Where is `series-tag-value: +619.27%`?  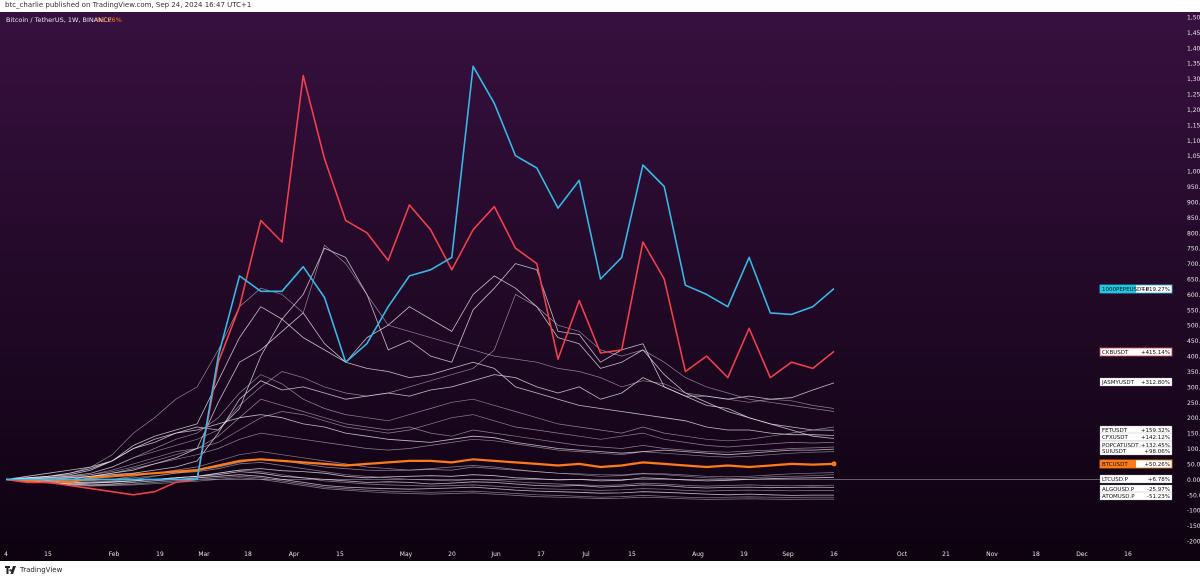 series-tag-value: +619.27% is located at coordinates (1155, 290).